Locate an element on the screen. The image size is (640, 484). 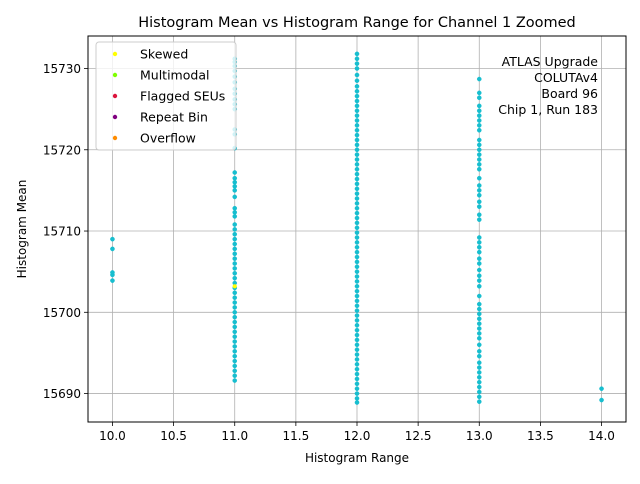
x-tick: 13.5 is located at coordinates (540, 432).